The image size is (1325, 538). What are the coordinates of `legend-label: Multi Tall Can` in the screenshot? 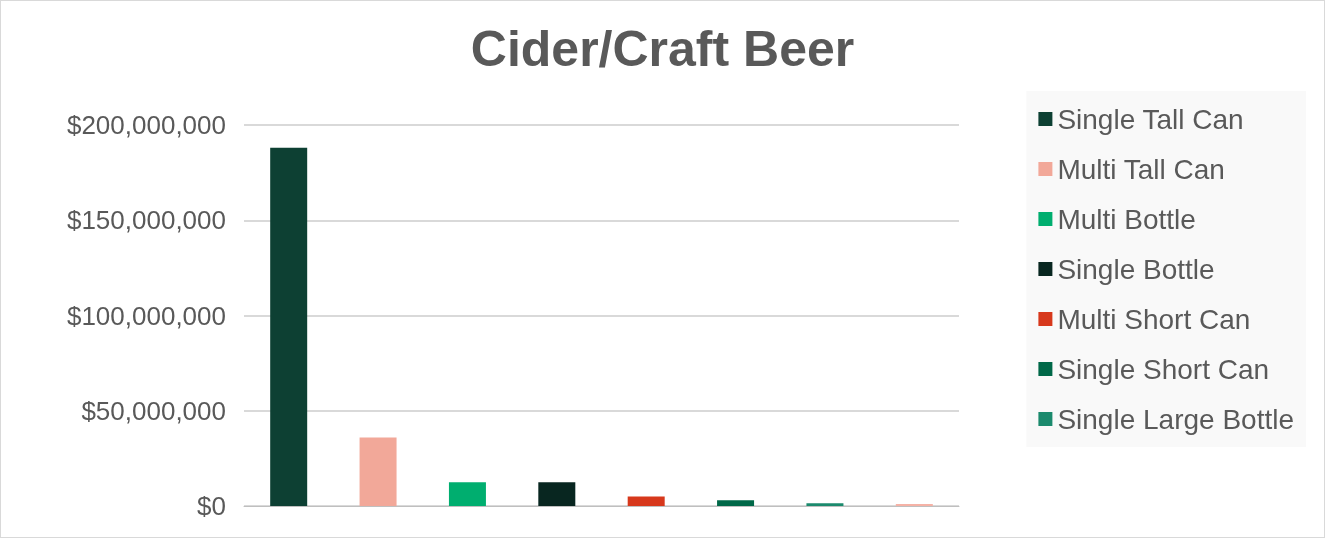 It's located at (1141, 169).